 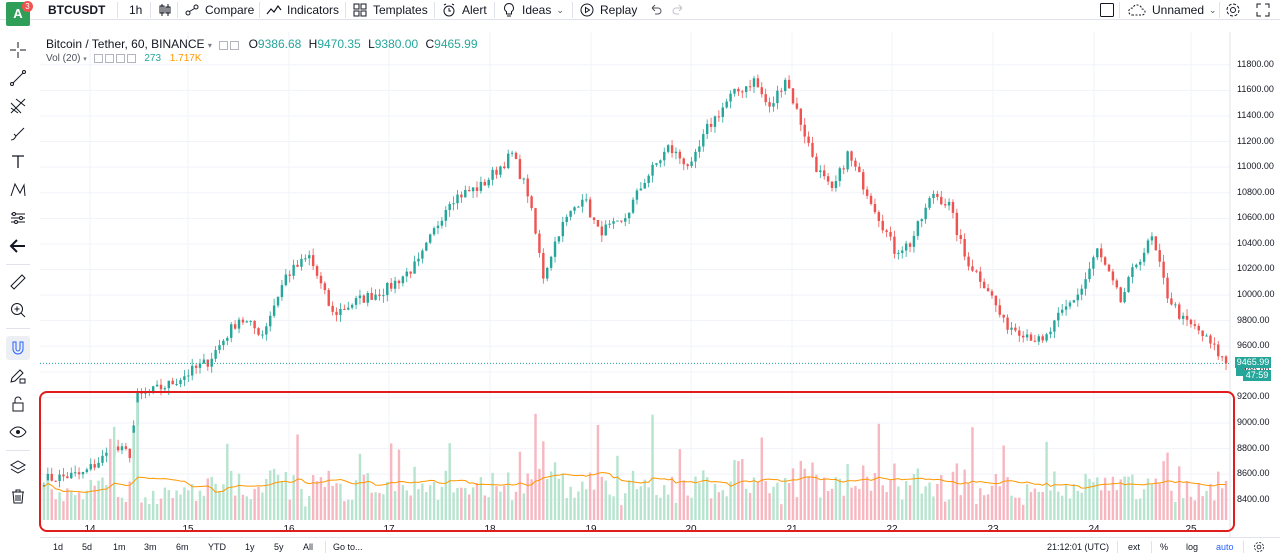 I want to click on more-icon, so click(x=131, y=58).